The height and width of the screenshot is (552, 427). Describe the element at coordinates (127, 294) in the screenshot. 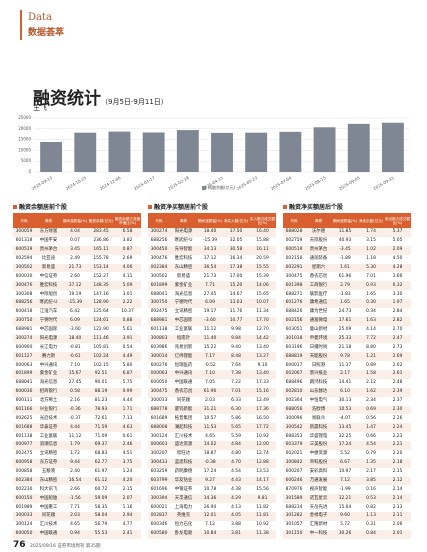

I see `cell: 3.01` at that location.